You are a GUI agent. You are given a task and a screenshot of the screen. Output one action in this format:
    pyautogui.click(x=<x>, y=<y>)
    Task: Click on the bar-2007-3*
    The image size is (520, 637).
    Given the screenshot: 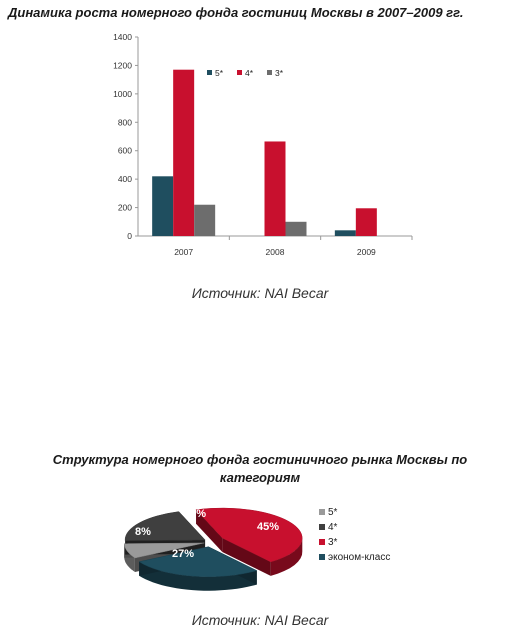 What is the action you would take?
    pyautogui.click(x=205, y=220)
    